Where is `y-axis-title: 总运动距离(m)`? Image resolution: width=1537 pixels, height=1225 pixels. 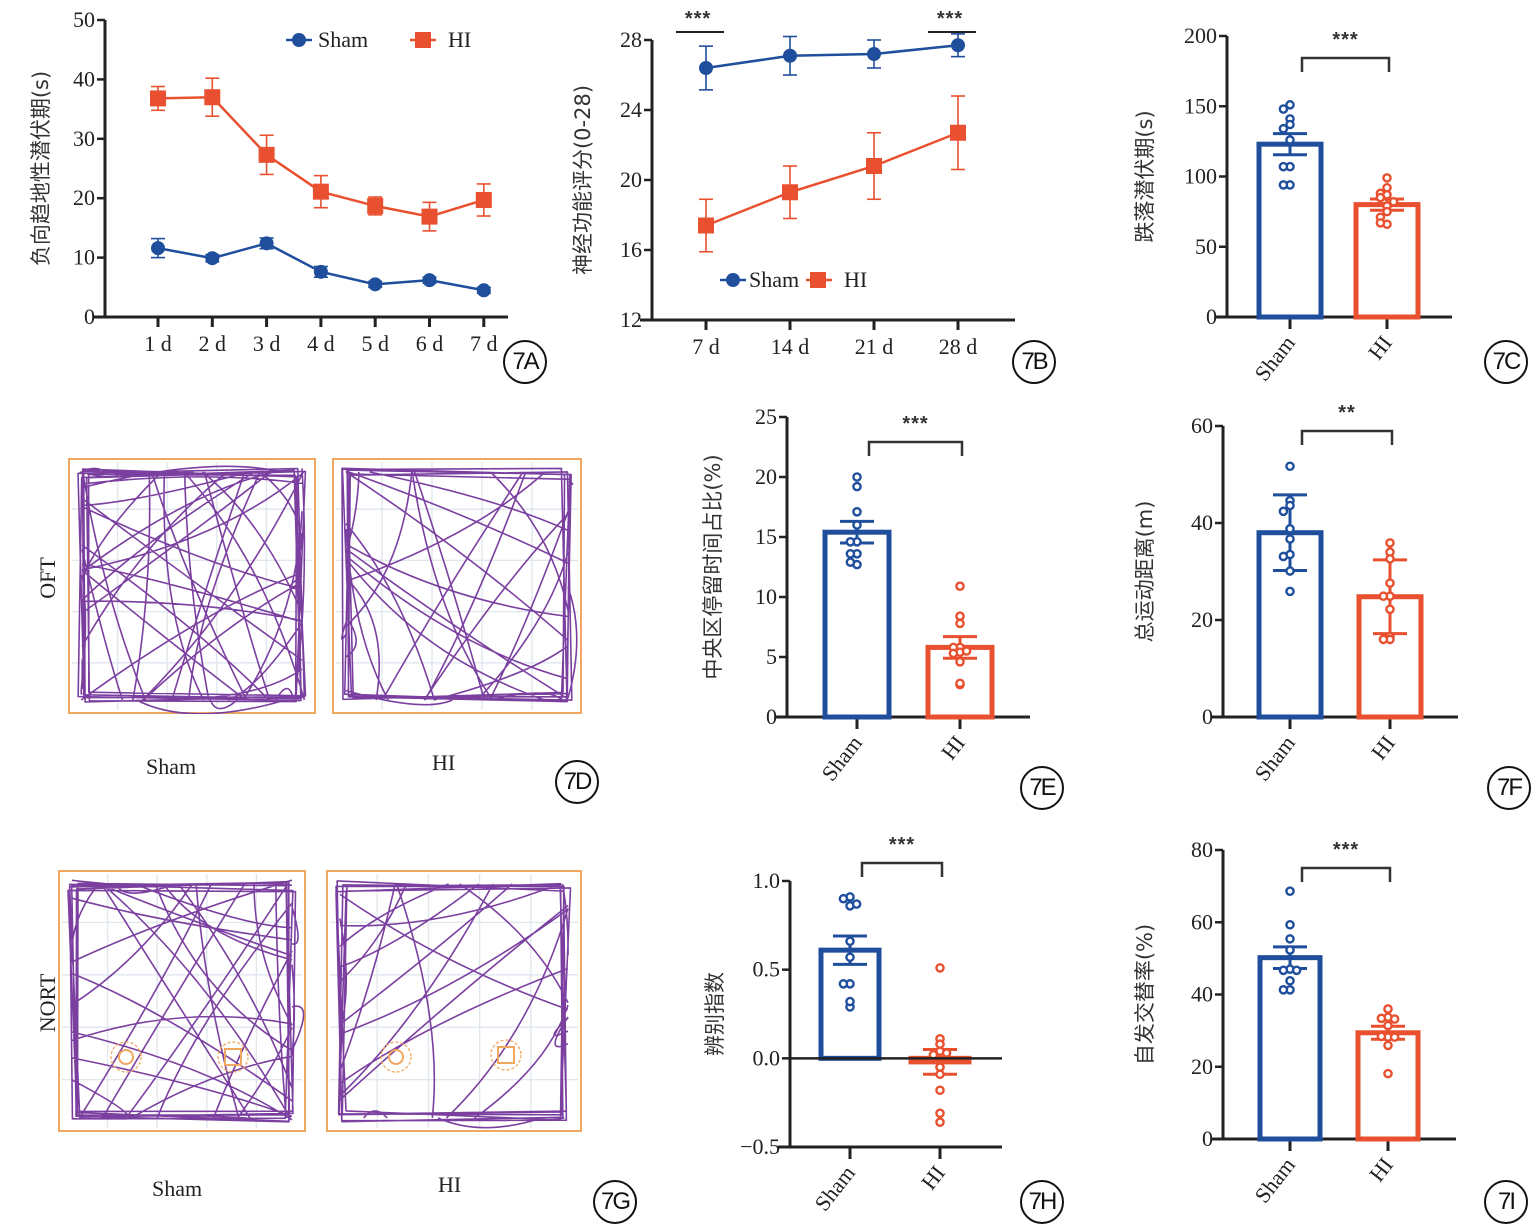 y-axis-title: 总运动距离(m) is located at coordinates (1145, 572).